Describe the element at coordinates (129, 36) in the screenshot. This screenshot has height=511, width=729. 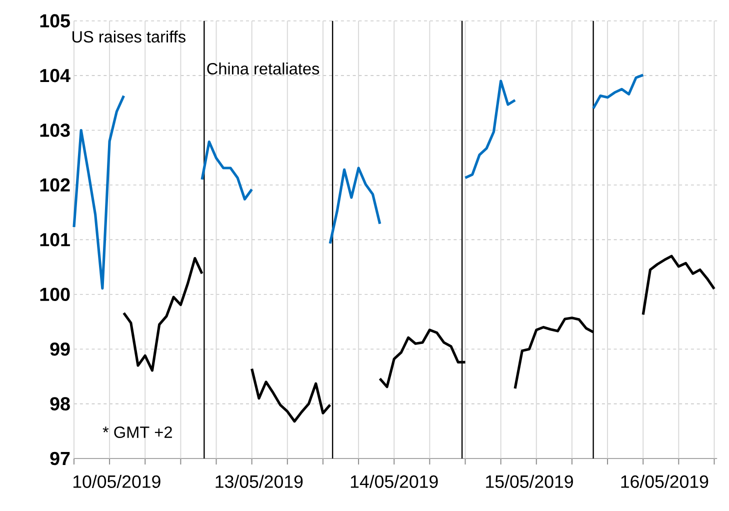
I see `annotation: US raises tariffs` at that location.